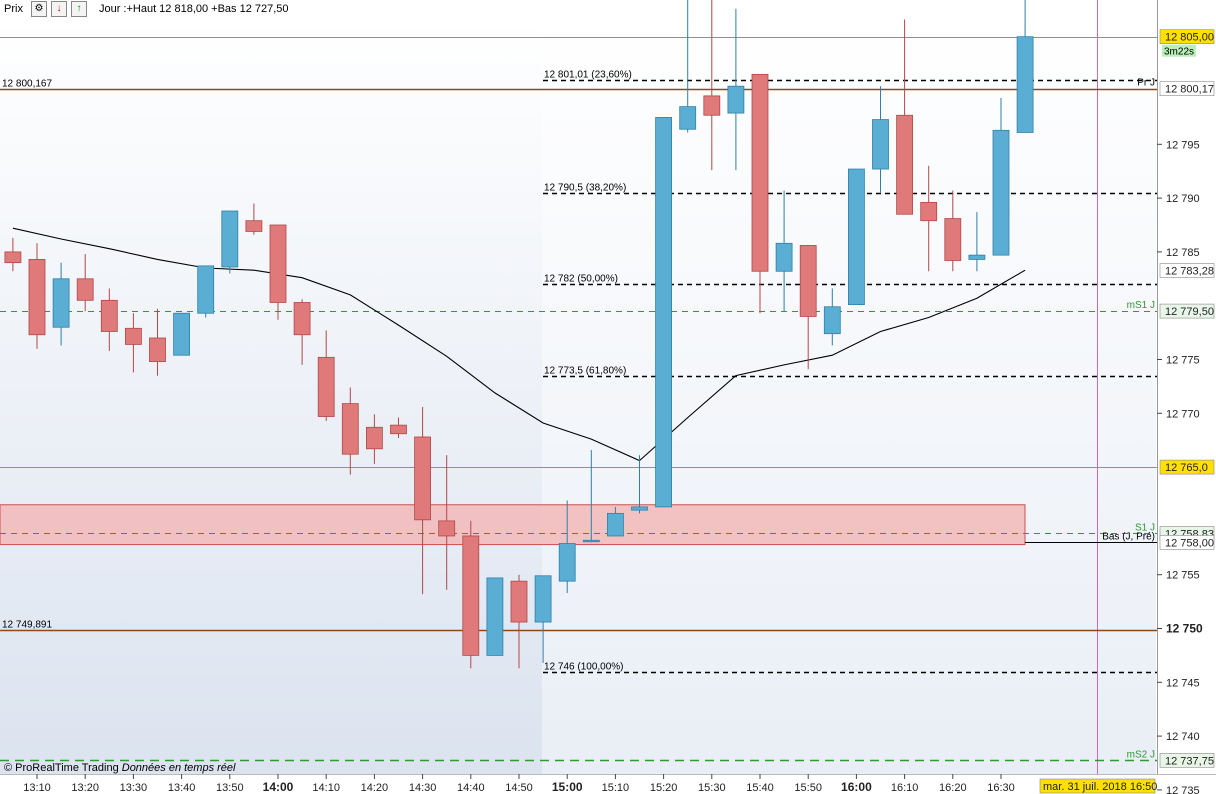  I want to click on x-tick-label: 15:10, so click(616, 788).